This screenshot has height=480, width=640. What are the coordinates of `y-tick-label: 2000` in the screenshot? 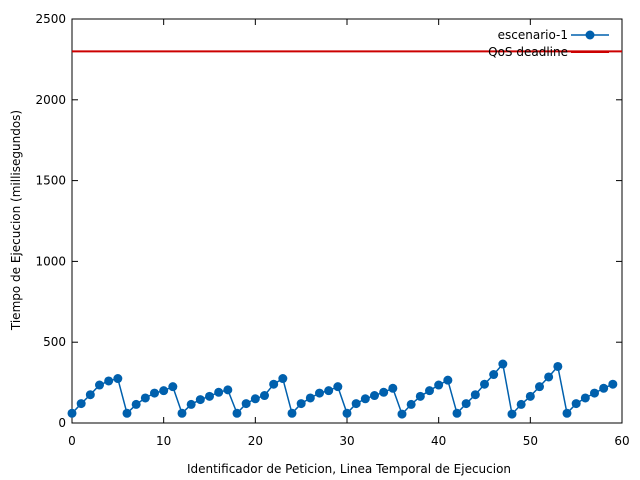 It's located at (50, 100).